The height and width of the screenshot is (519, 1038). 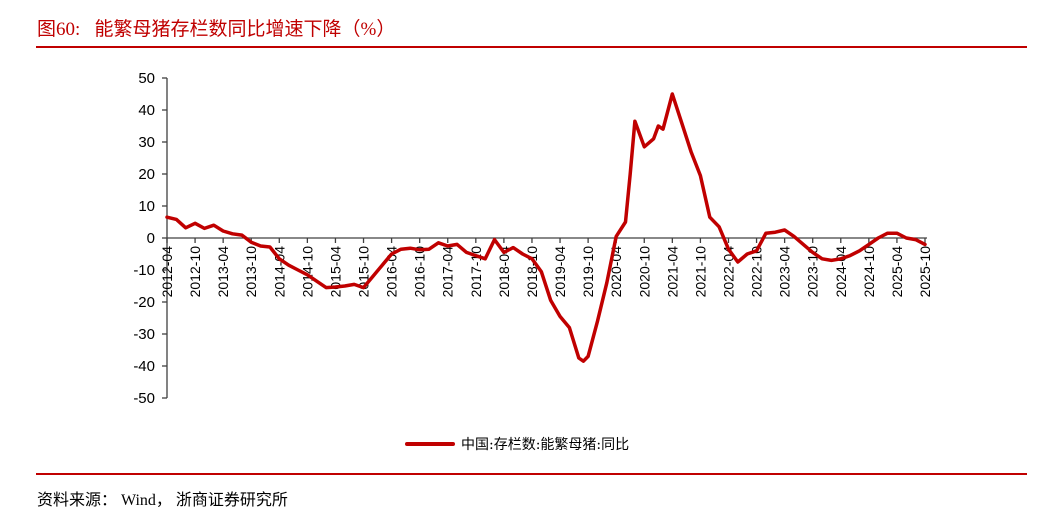 What do you see at coordinates (144, 398) in the screenshot?
I see `y-tick-label: -50` at bounding box center [144, 398].